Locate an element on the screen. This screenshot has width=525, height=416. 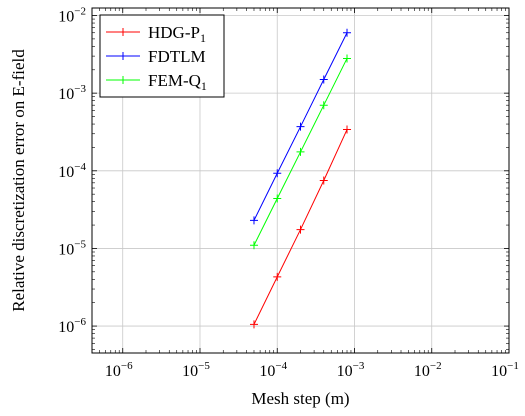
legend-label: FEM-Q1 is located at coordinates (177, 82).